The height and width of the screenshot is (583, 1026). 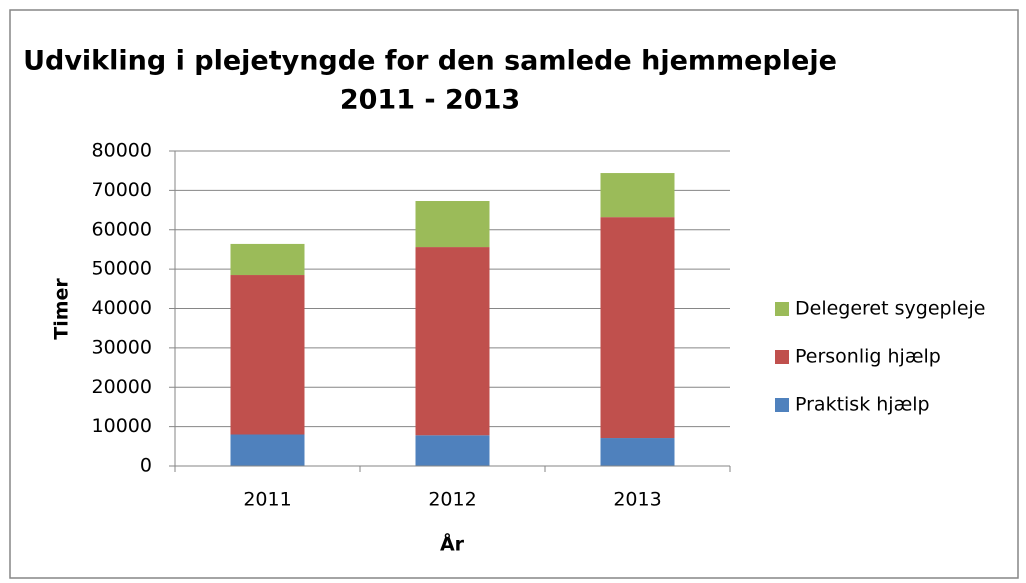 I want to click on y-axis-label: Timer, so click(x=62, y=309).